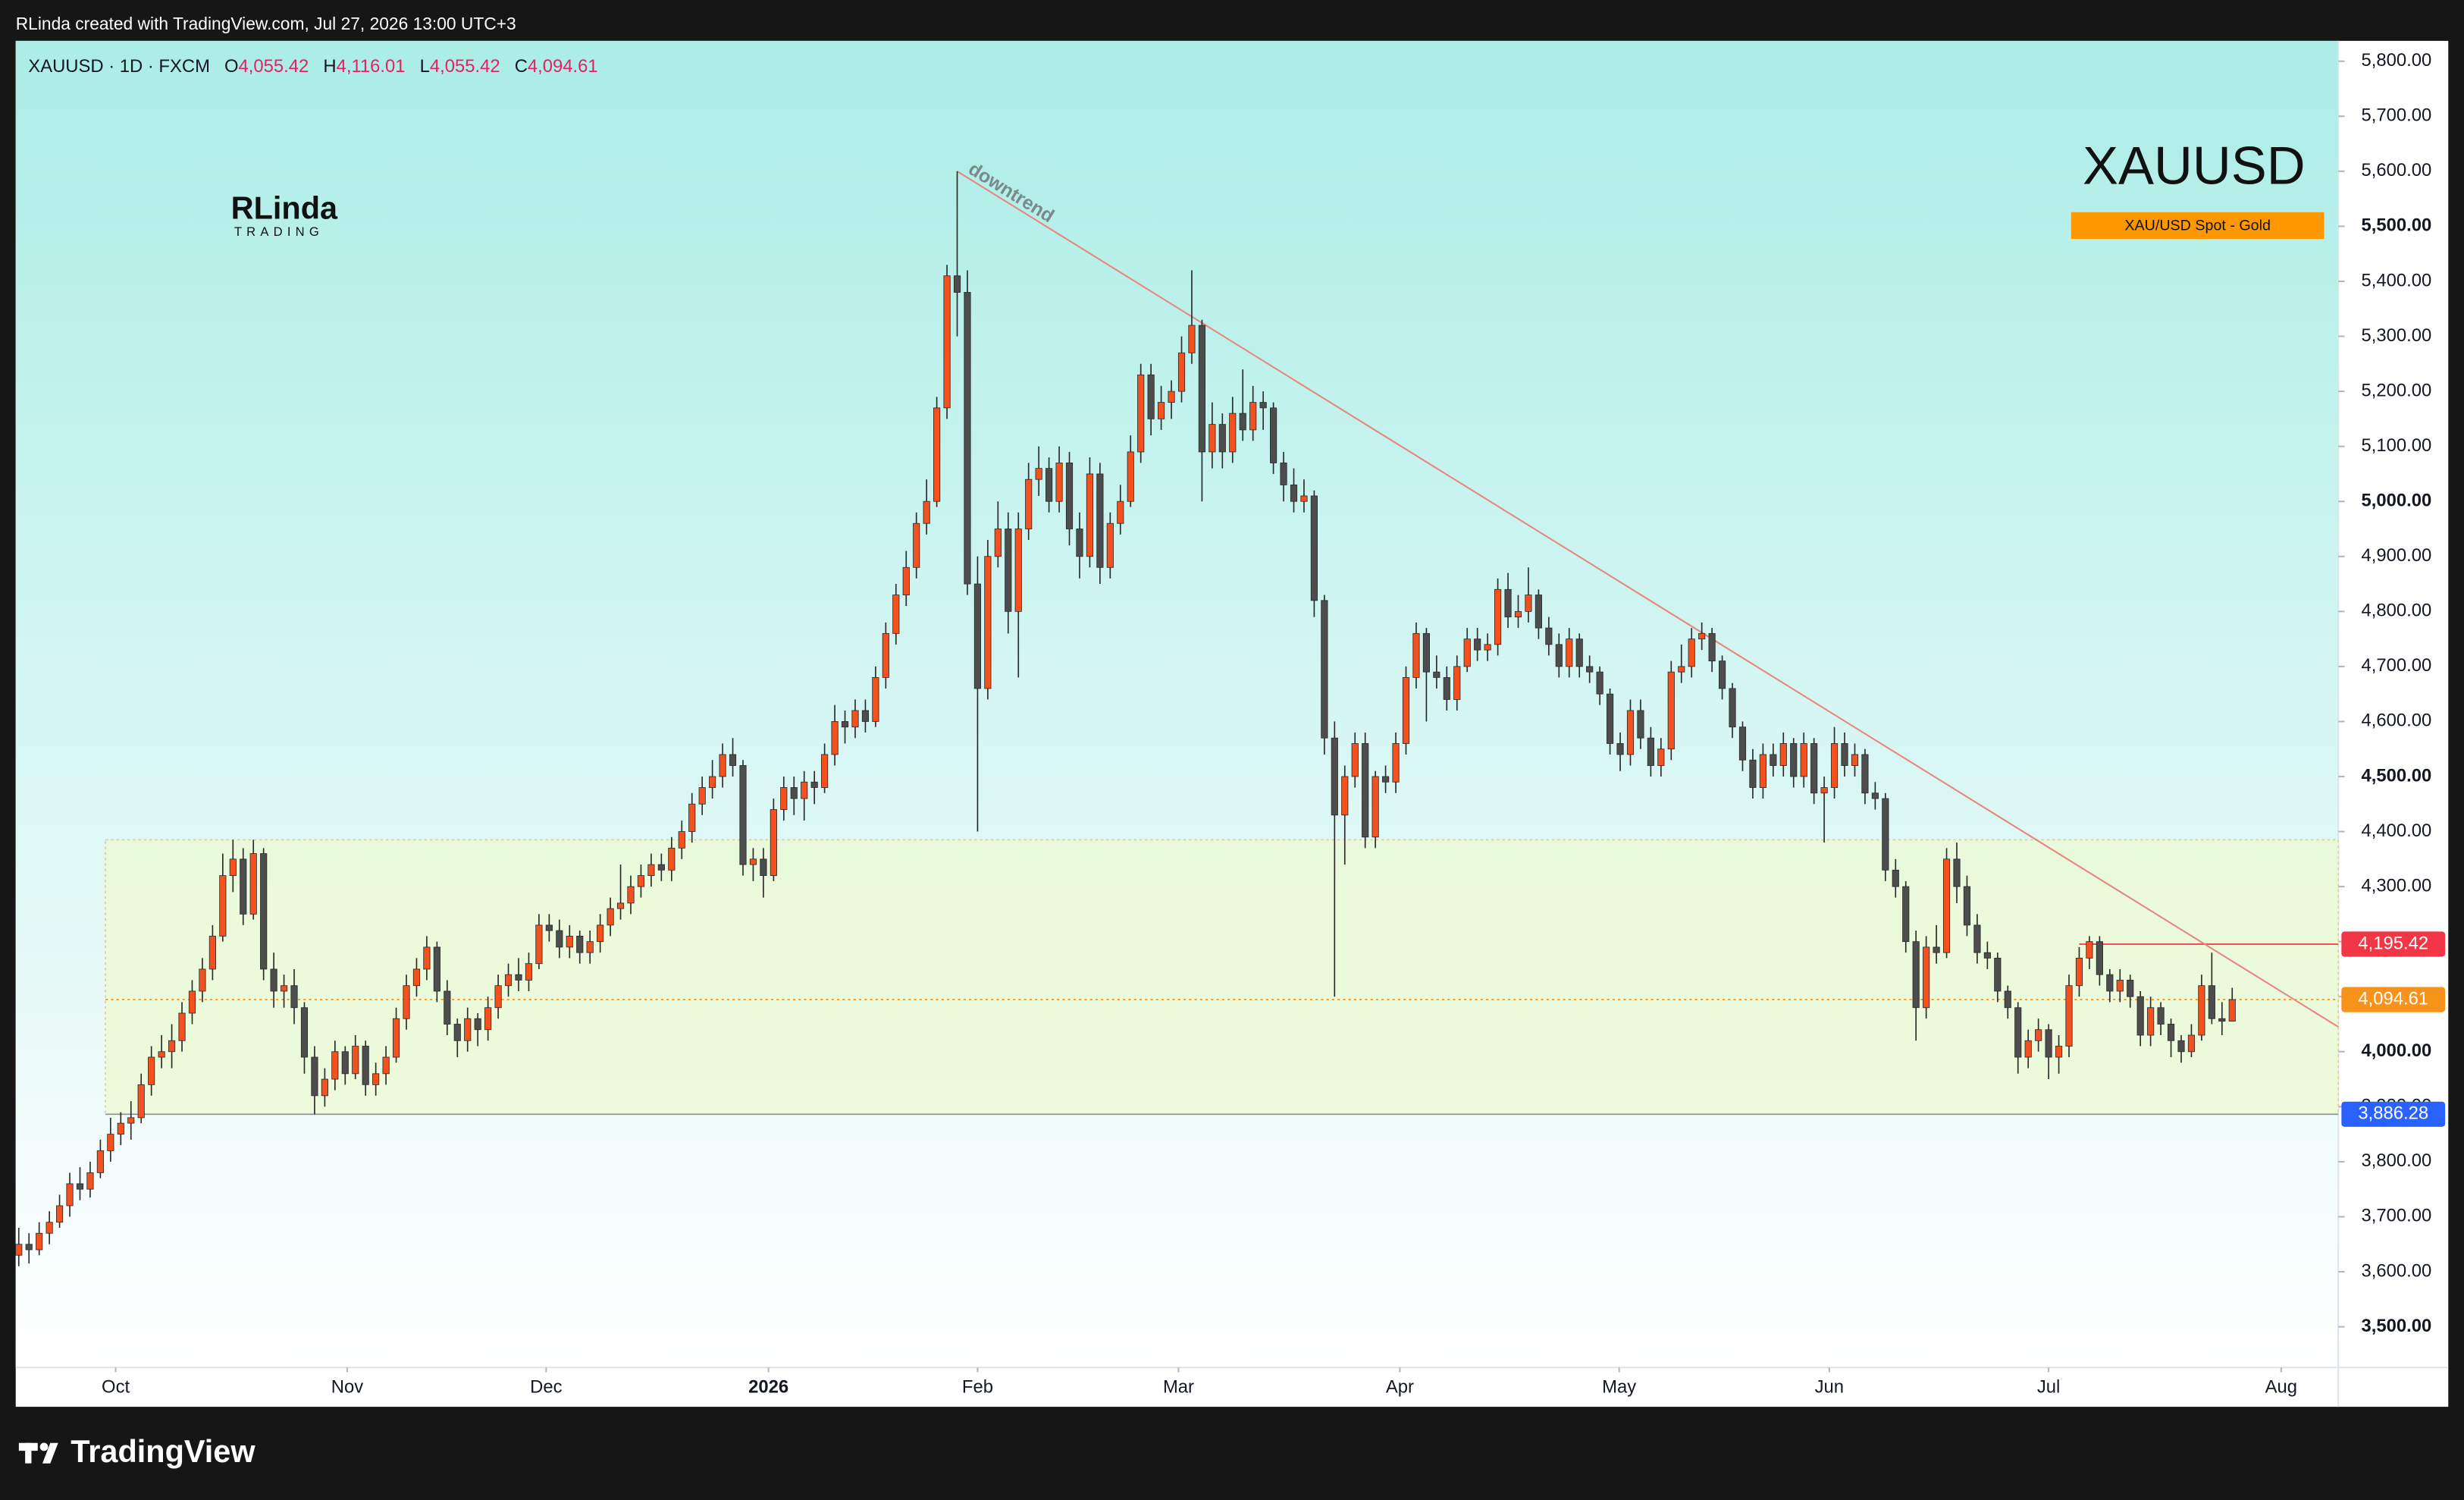 This screenshot has height=1500, width=2464. What do you see at coordinates (119, 66) in the screenshot?
I see `symbol: XAUUSD · 1D · FXCM` at bounding box center [119, 66].